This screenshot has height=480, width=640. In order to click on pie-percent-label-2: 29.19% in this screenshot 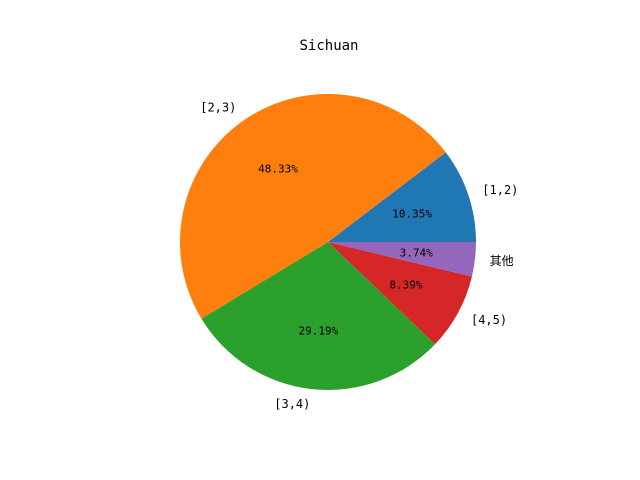, I will do `click(319, 330)`.